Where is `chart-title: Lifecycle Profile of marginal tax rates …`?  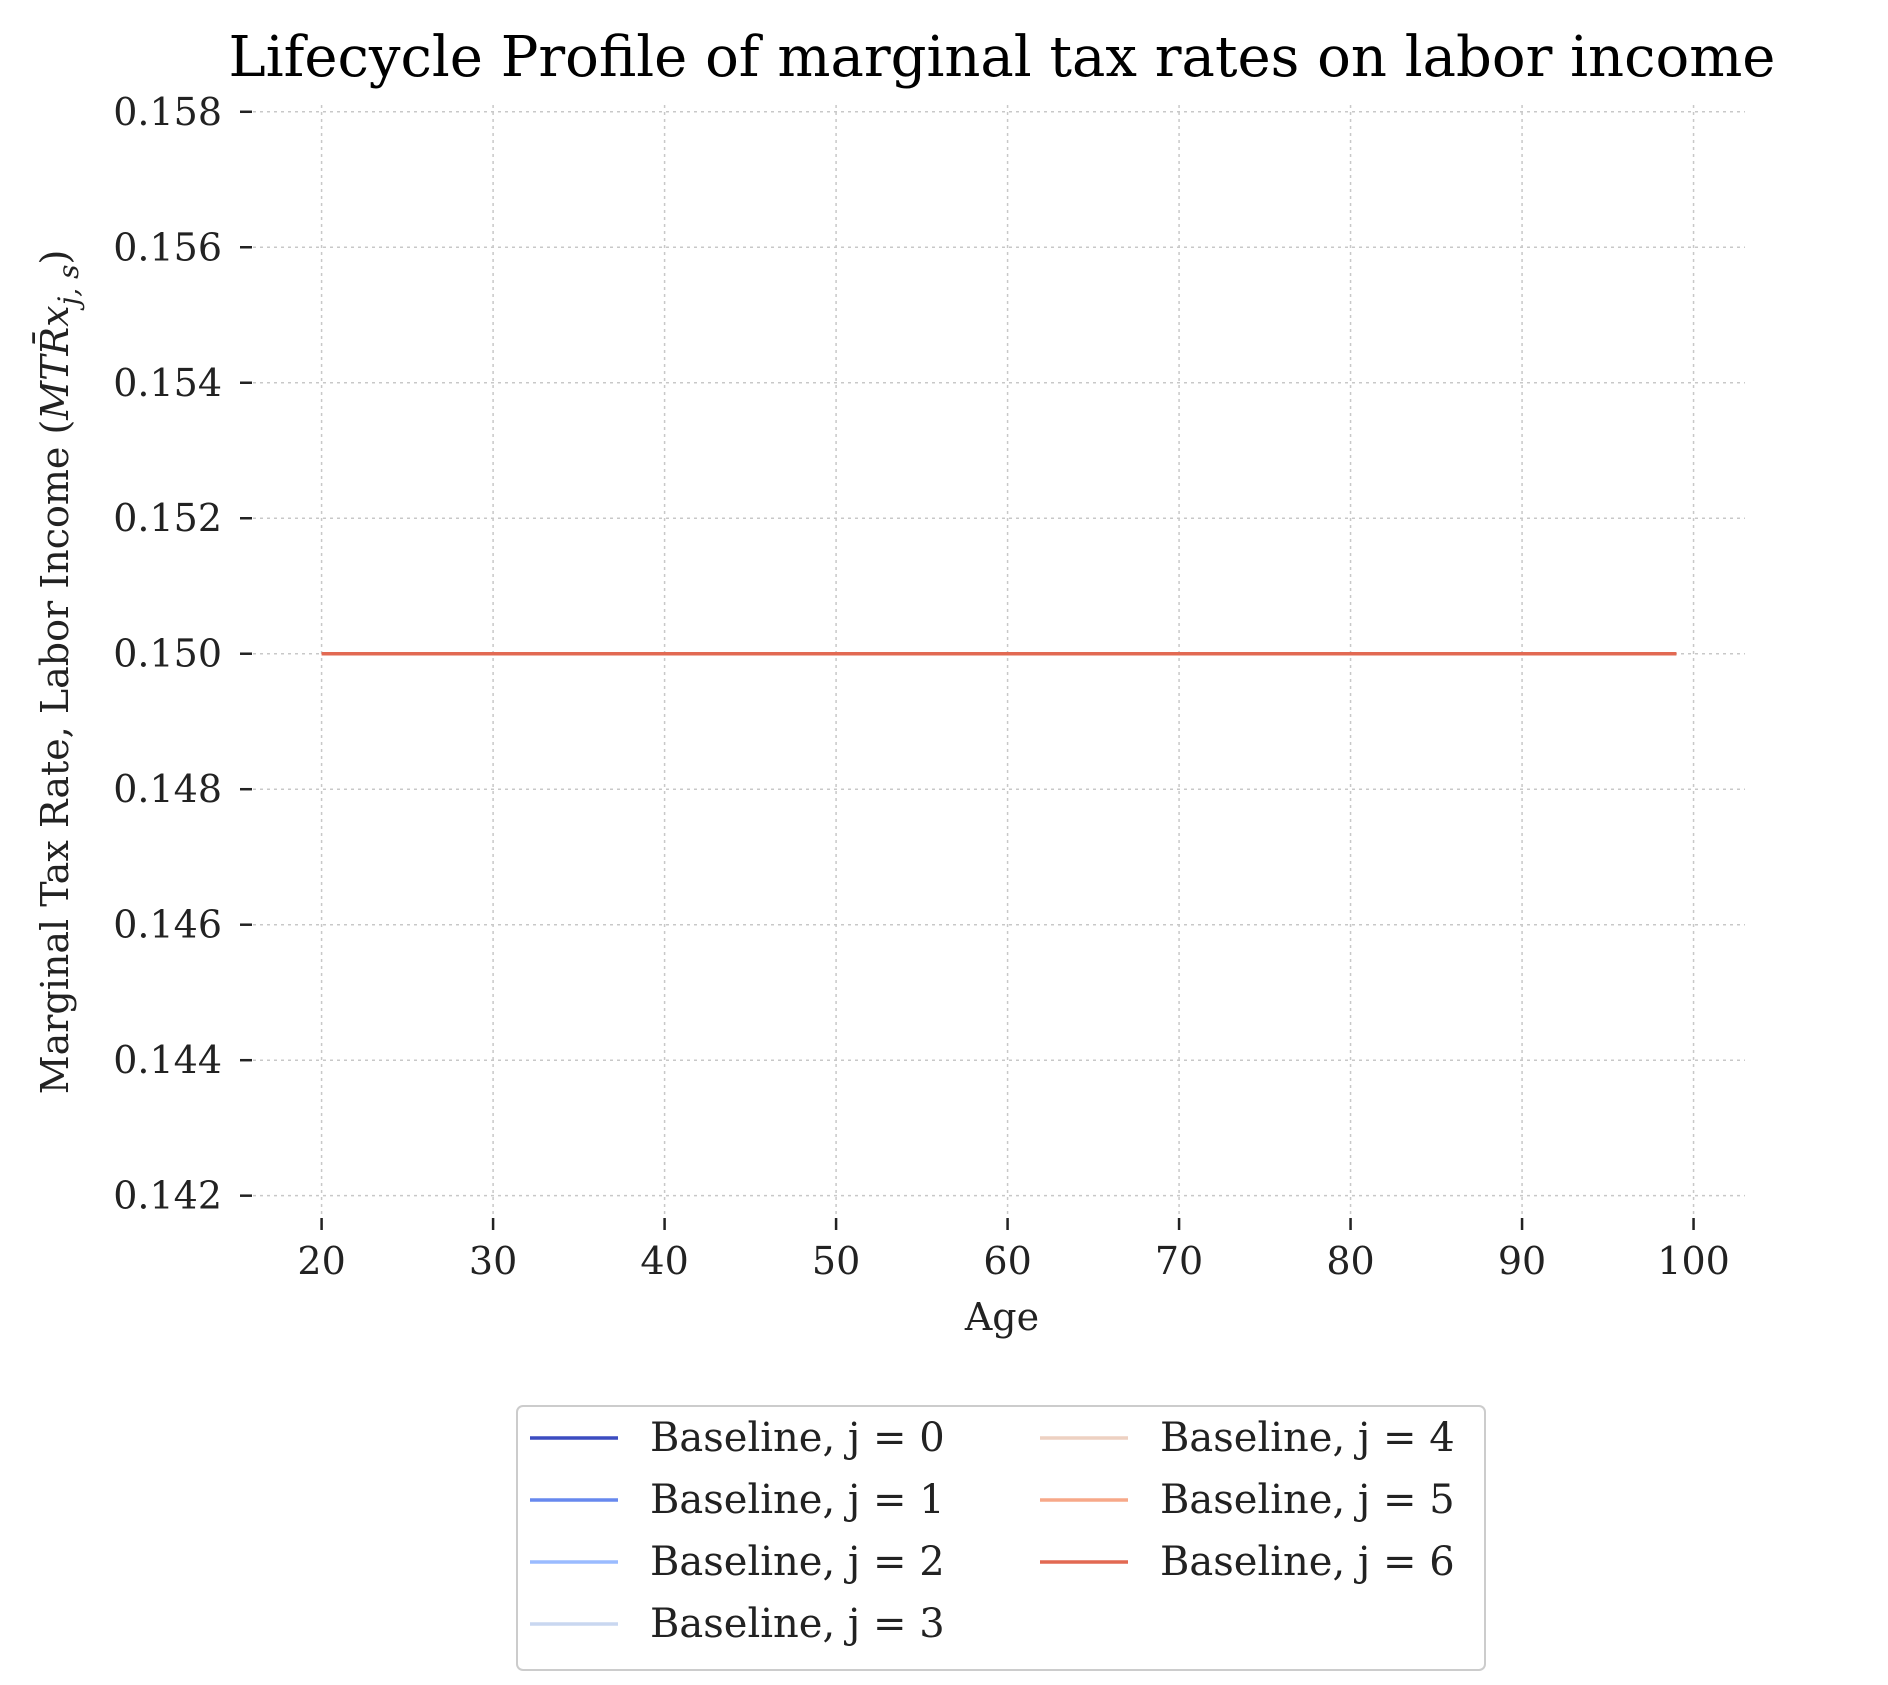 chart-title: Lifecycle Profile of marginal tax rates … is located at coordinates (1002, 57).